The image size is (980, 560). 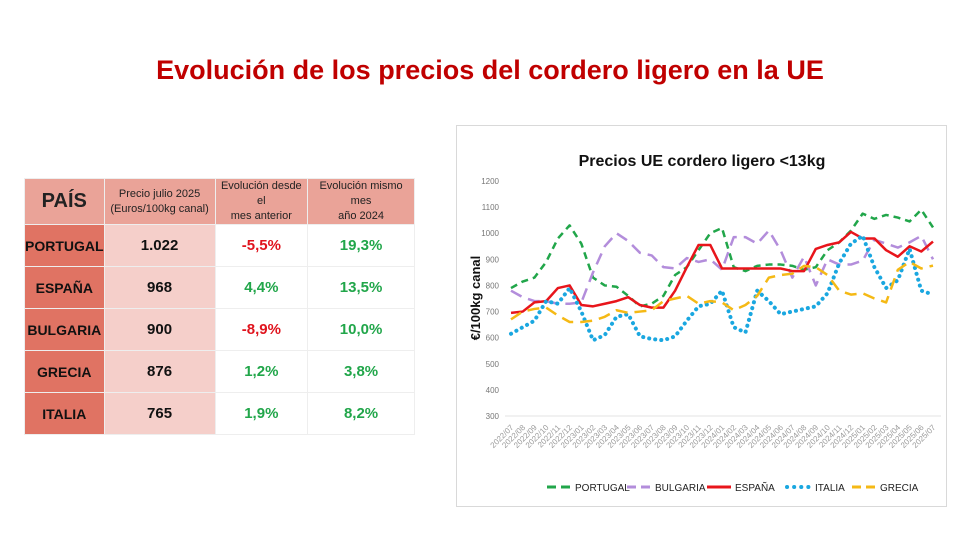 I want to click on legend-label: PORTUGAL, so click(x=602, y=488).